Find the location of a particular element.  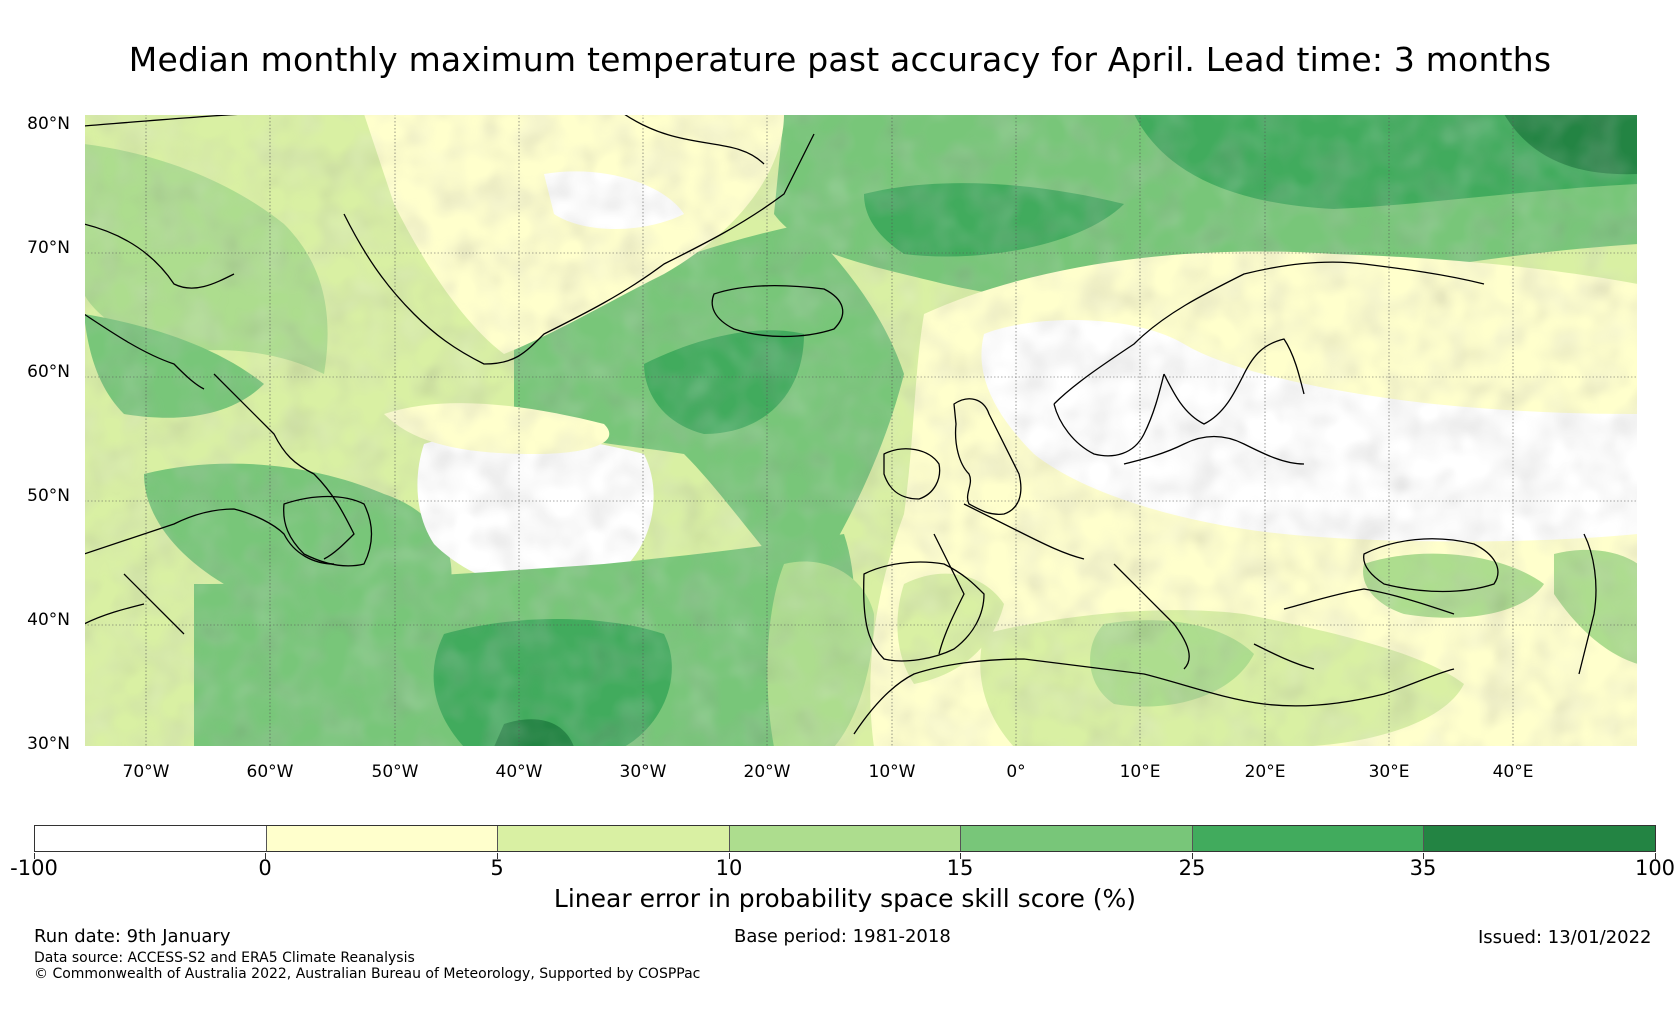

coast-turkey is located at coordinates (1354, 629).